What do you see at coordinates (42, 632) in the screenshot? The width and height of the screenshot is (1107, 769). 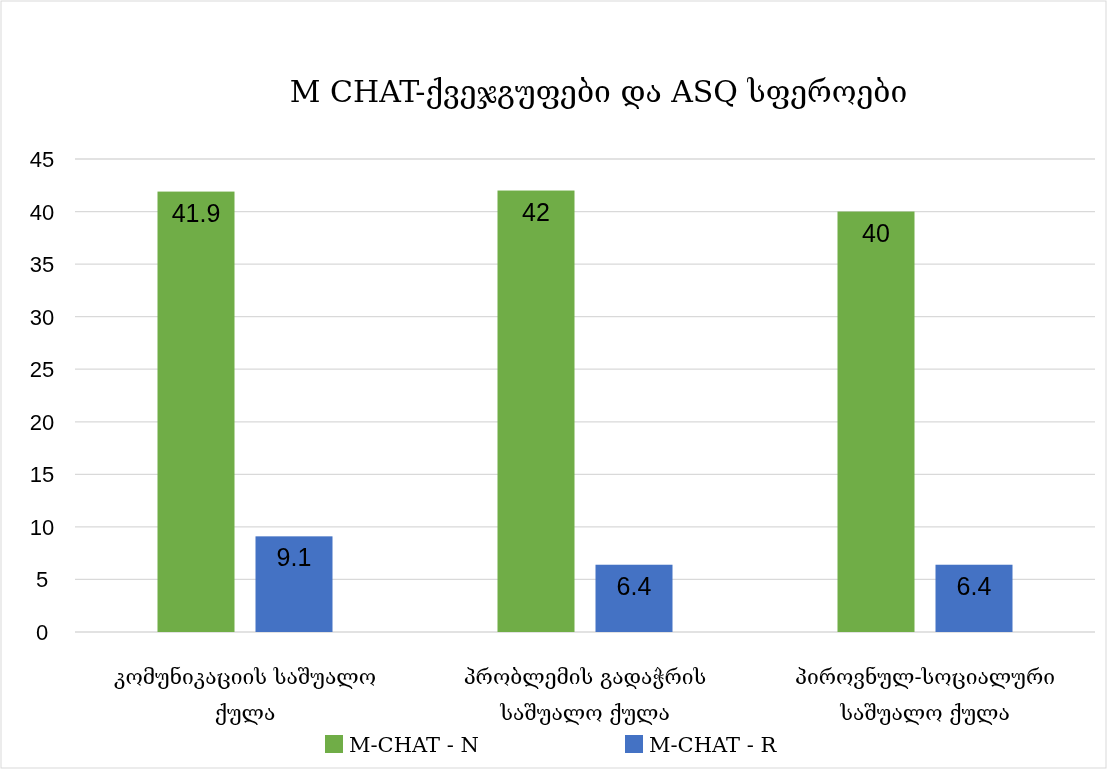 I see `y-tick-label: 0` at bounding box center [42, 632].